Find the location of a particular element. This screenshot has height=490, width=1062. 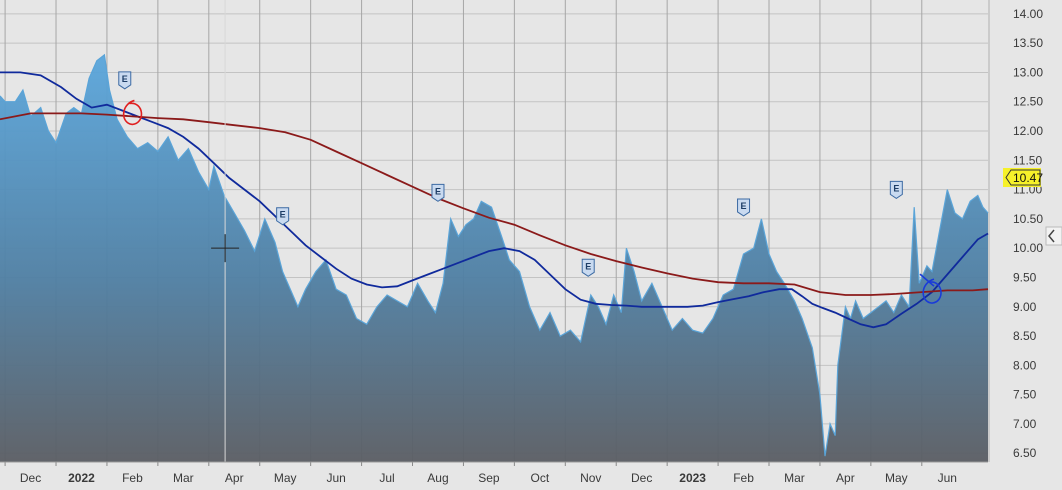

y-tick-label: 9.50 is located at coordinates (1025, 277).